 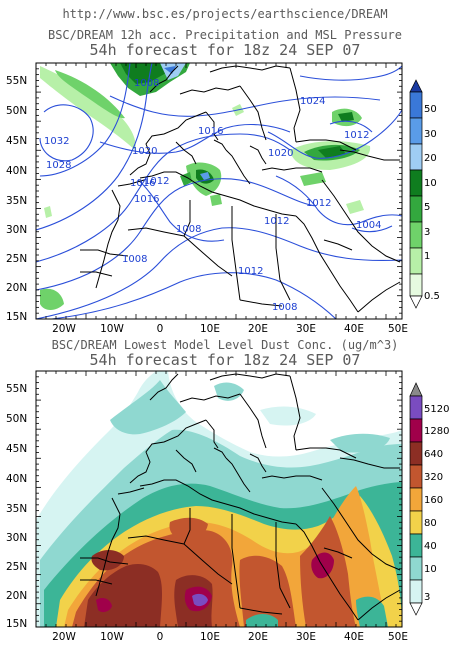 What do you see at coordinates (430, 109) in the screenshot?
I see `colorbar-level: 50` at bounding box center [430, 109].